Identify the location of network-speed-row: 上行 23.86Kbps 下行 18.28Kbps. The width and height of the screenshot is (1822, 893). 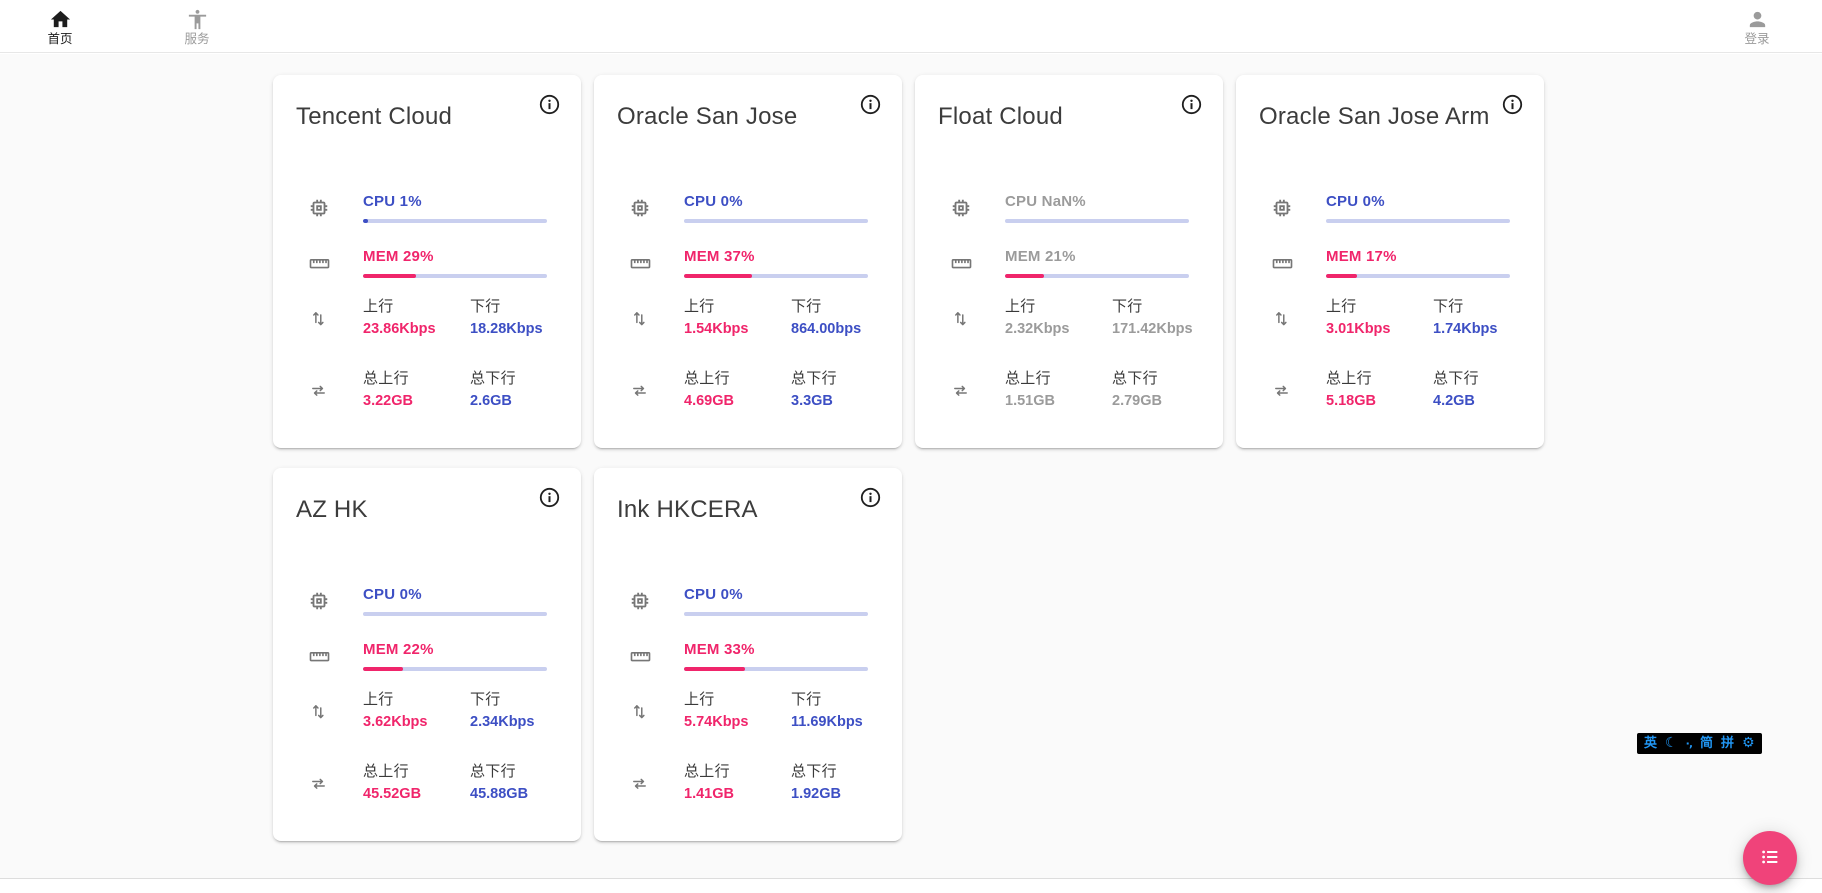
(428, 318).